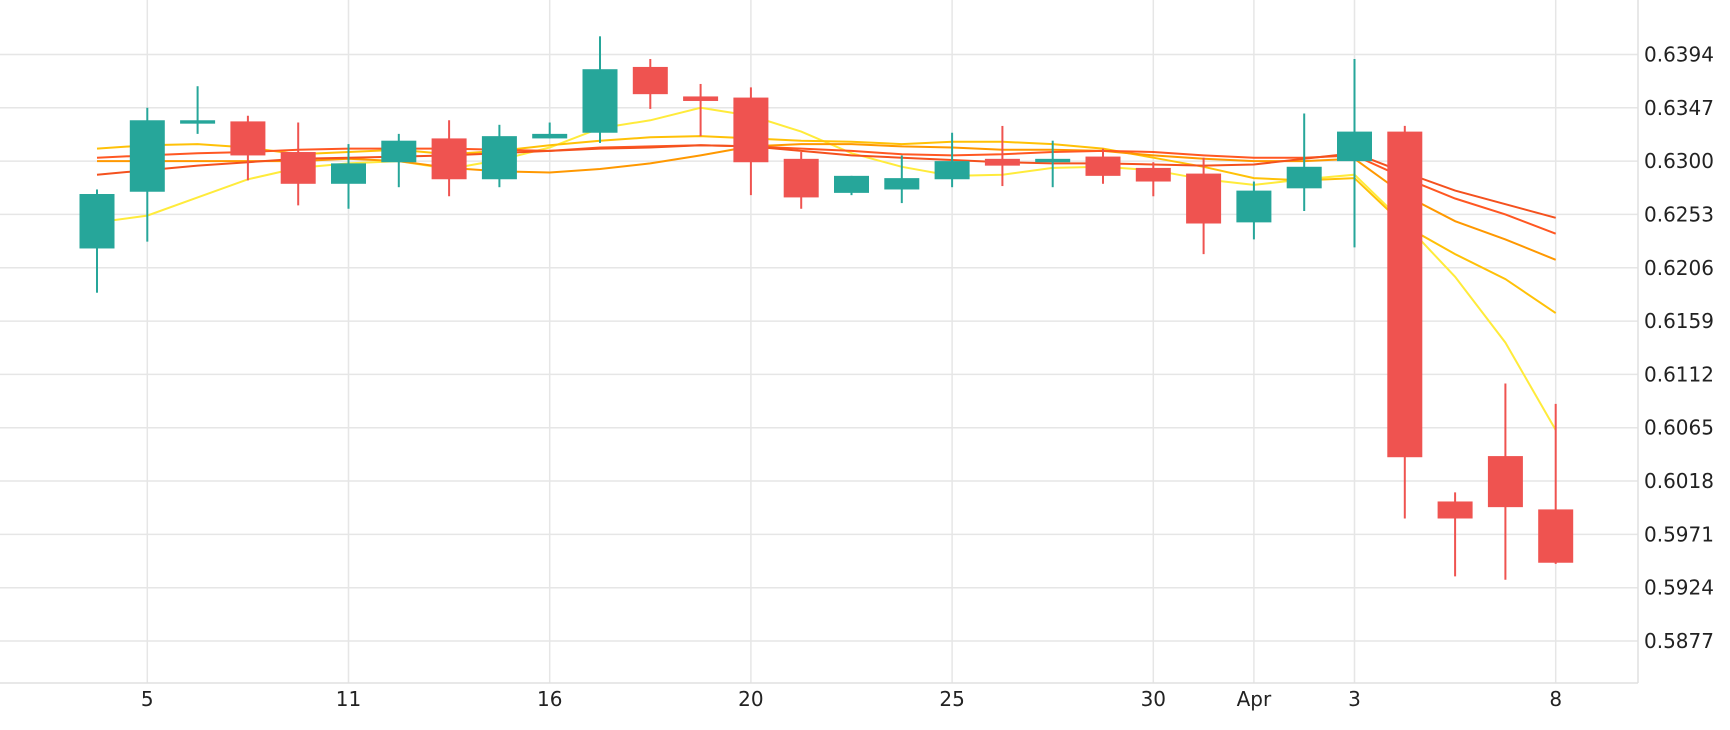 Image resolution: width=1730 pixels, height=730 pixels. I want to click on y-tick-label: 0.5924, so click(1679, 588).